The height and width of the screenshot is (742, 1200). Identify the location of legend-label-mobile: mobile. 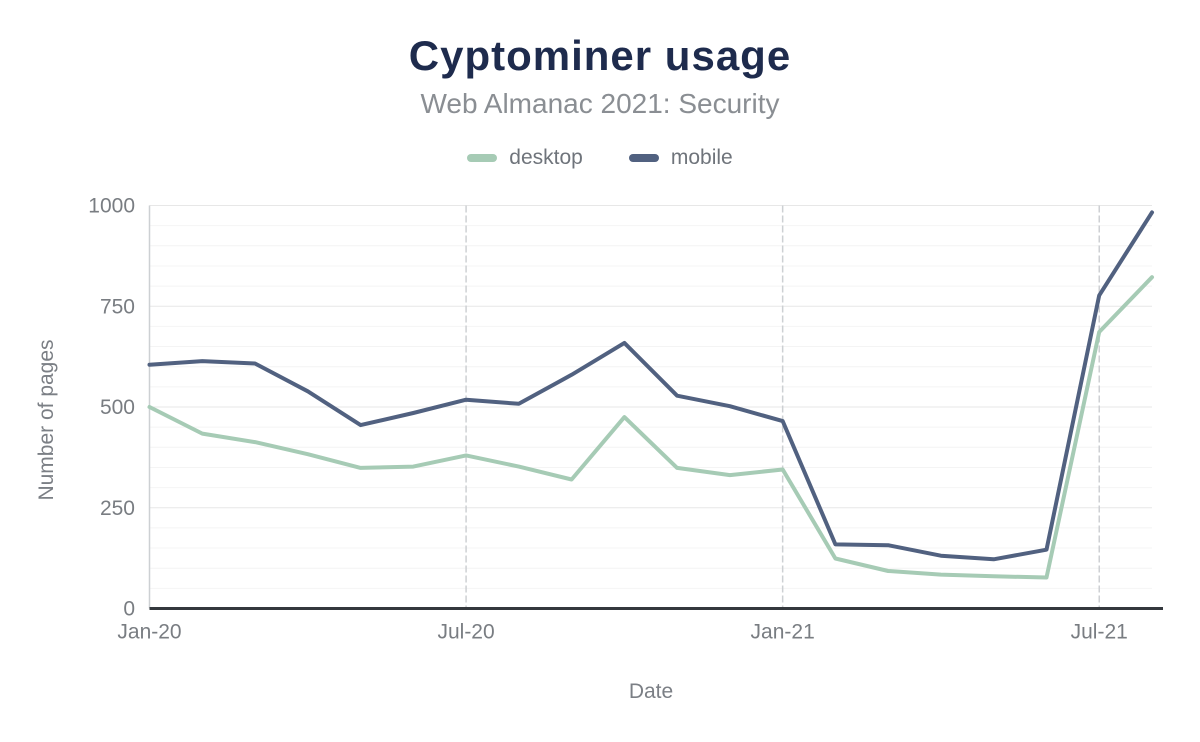
(701, 157).